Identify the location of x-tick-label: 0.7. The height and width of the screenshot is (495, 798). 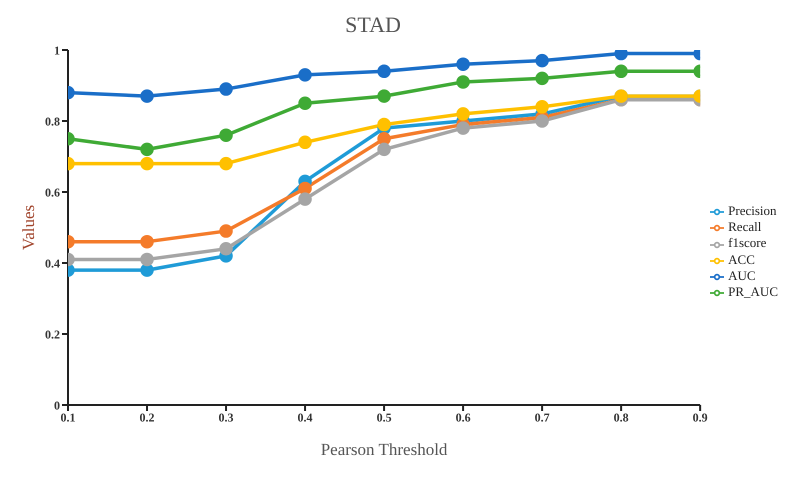
(542, 417).